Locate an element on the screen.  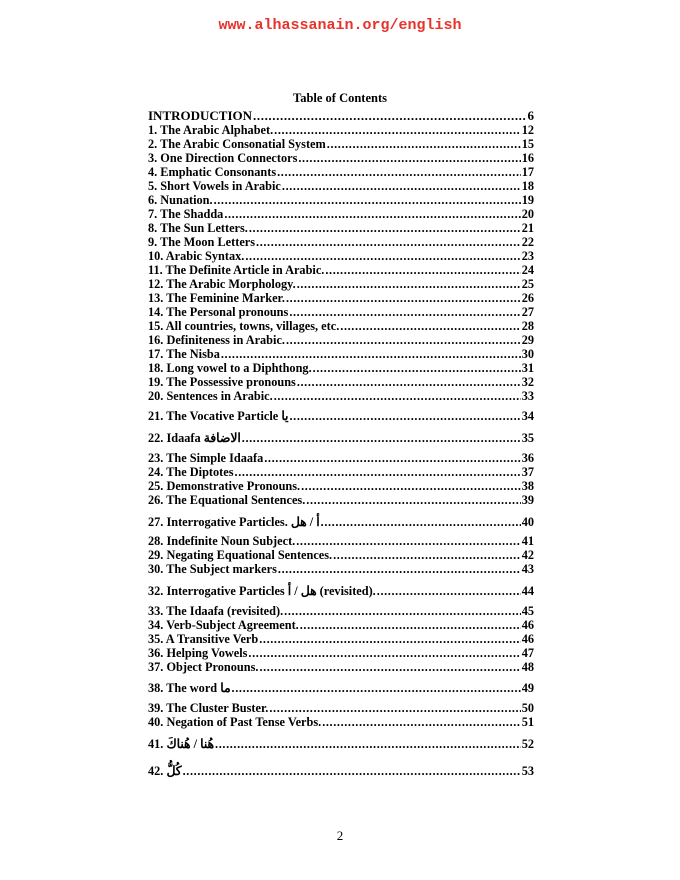
toc-entry: 35. A Transitive Verb 46 is located at coordinates (341, 639).